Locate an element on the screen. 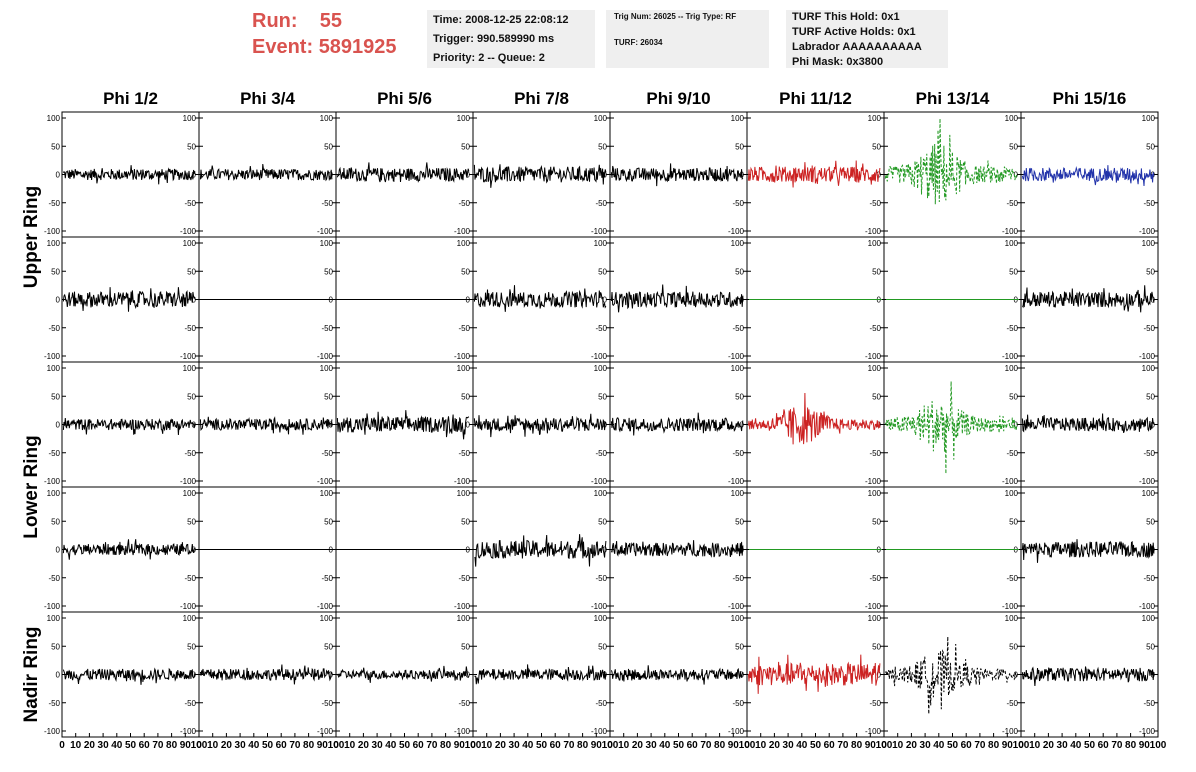 The height and width of the screenshot is (772, 1196). x-tick-label: 10 is located at coordinates (898, 745).